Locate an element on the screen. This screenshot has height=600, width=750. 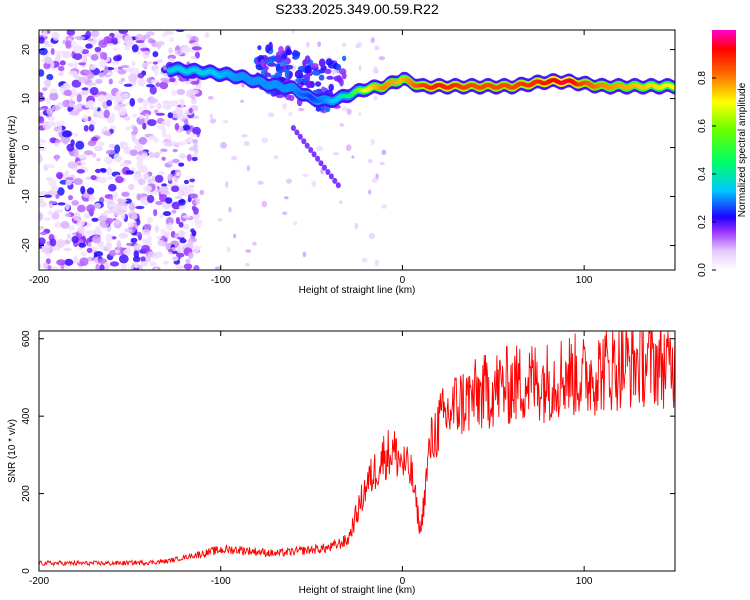
y-tick-label: 0 is located at coordinates (26, 571).